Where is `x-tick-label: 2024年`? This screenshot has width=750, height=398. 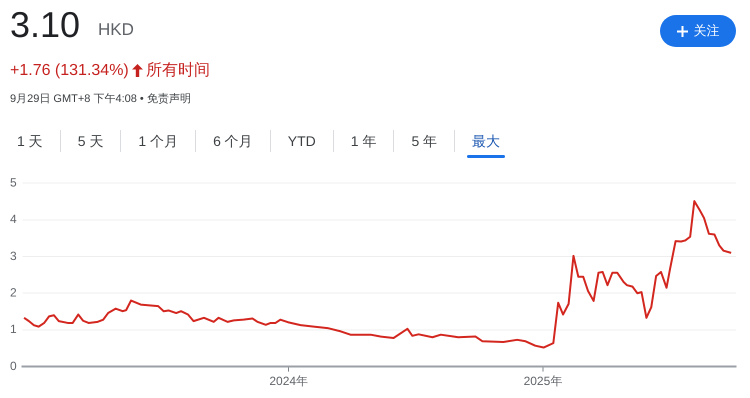 x-tick-label: 2024年 is located at coordinates (288, 381).